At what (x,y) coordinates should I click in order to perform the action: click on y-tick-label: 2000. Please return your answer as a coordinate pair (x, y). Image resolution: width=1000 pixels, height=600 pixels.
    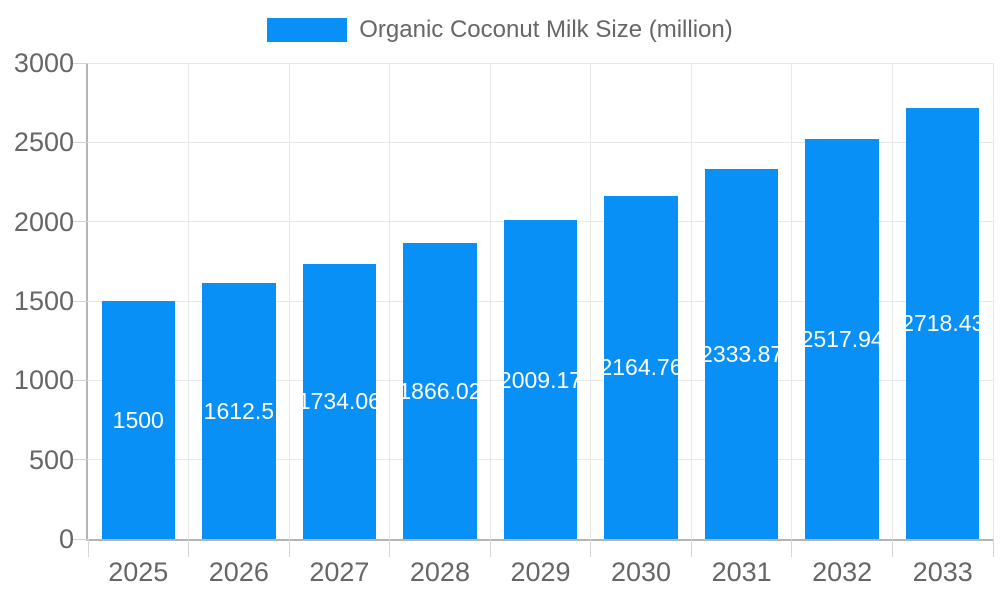
    Looking at the image, I should click on (43, 221).